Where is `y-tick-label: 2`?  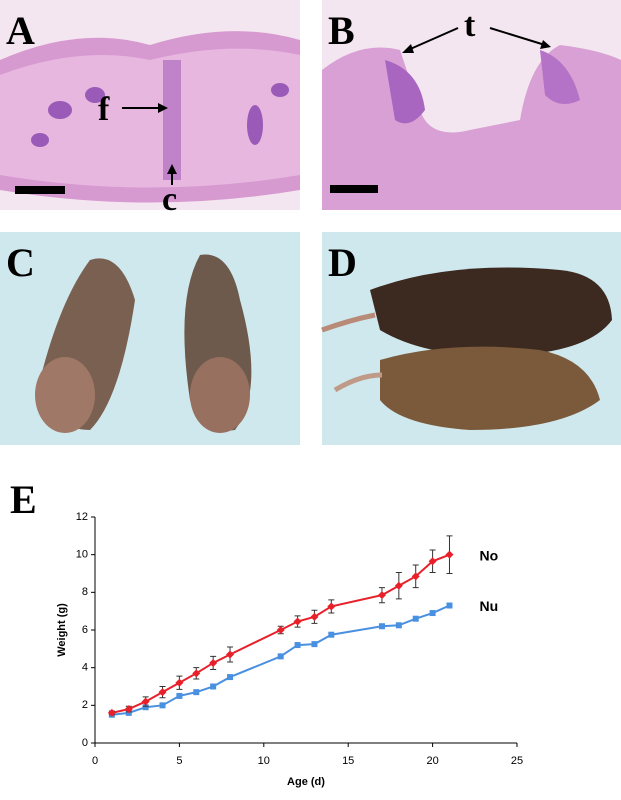
y-tick-label: 2 is located at coordinates (85, 705).